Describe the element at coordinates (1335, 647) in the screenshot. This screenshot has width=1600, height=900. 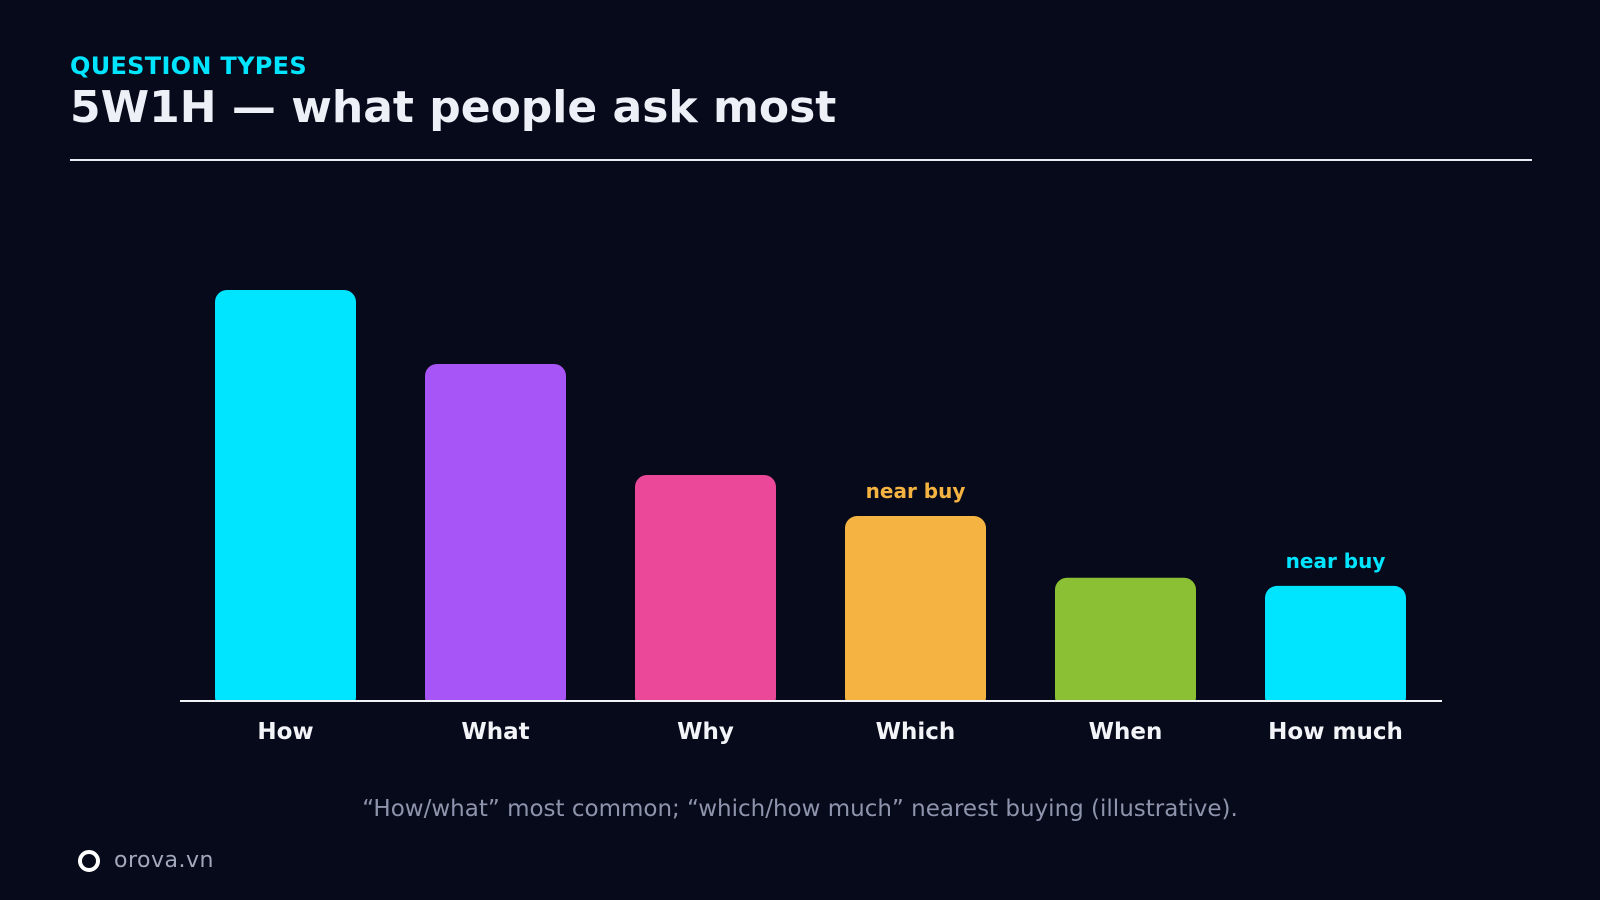
I see `bar-how-much` at that location.